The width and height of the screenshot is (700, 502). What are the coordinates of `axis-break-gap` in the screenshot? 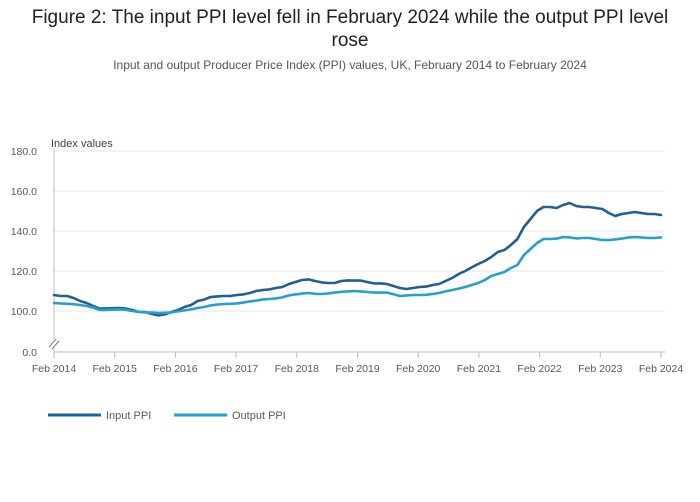 It's located at (54, 343).